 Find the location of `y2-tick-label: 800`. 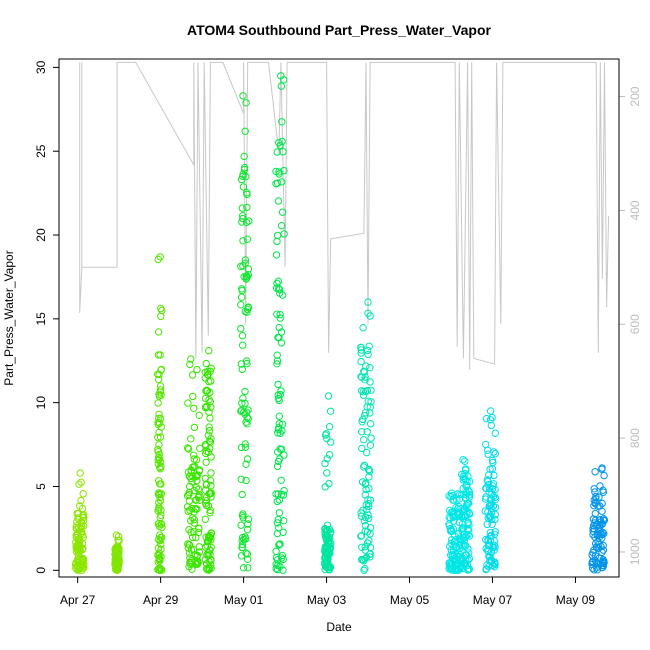

y2-tick-label: 800 is located at coordinates (635, 438).